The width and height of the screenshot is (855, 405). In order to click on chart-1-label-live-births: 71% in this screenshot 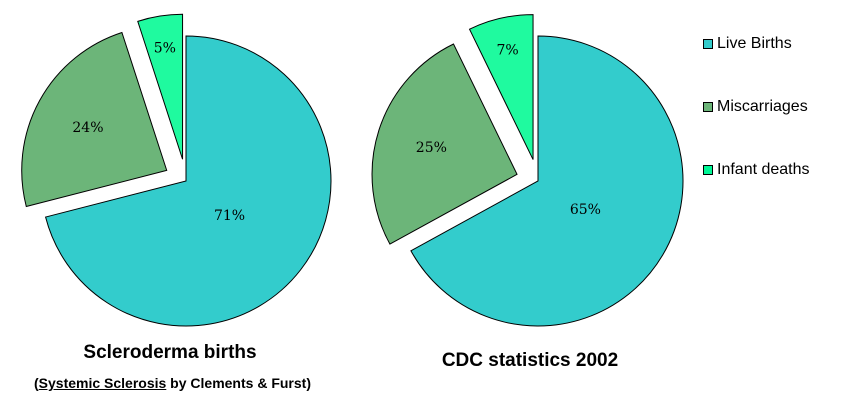, I will do `click(229, 216)`.